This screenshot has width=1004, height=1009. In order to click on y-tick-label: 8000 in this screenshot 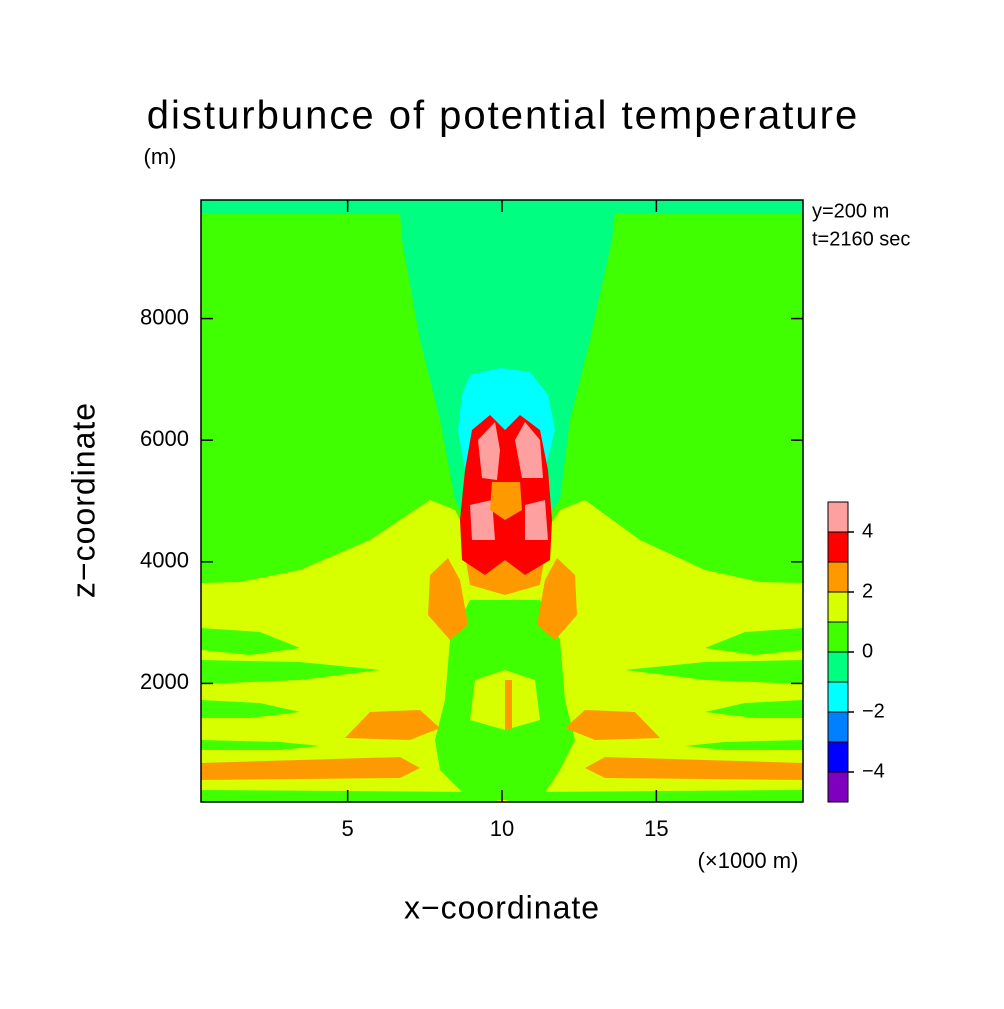, I will do `click(164, 316)`.